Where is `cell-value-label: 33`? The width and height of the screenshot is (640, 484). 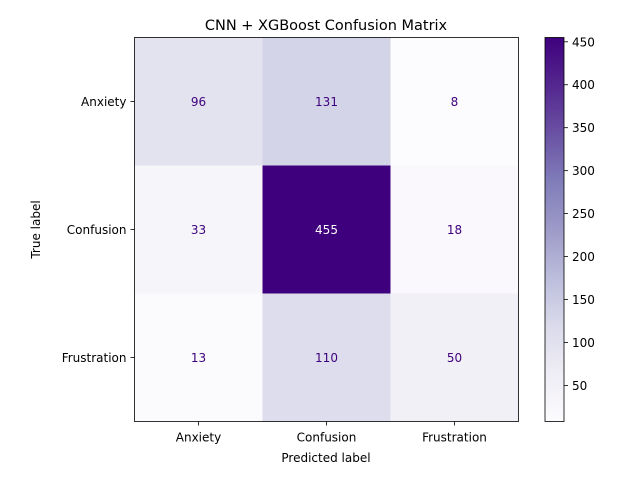 cell-value-label: 33 is located at coordinates (198, 230).